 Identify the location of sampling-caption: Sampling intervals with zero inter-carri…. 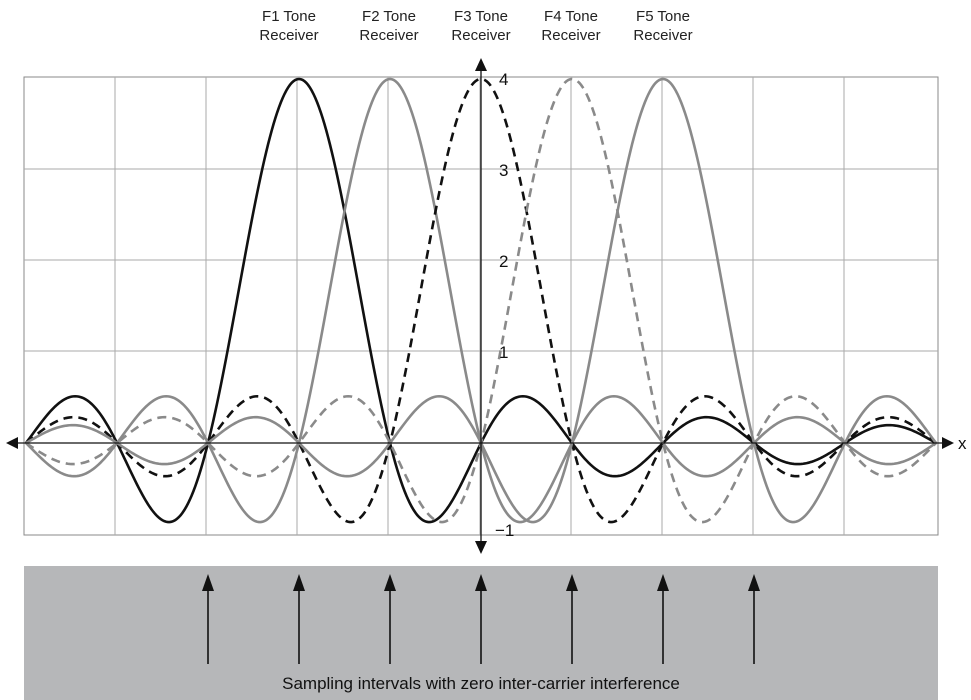
(481, 684).